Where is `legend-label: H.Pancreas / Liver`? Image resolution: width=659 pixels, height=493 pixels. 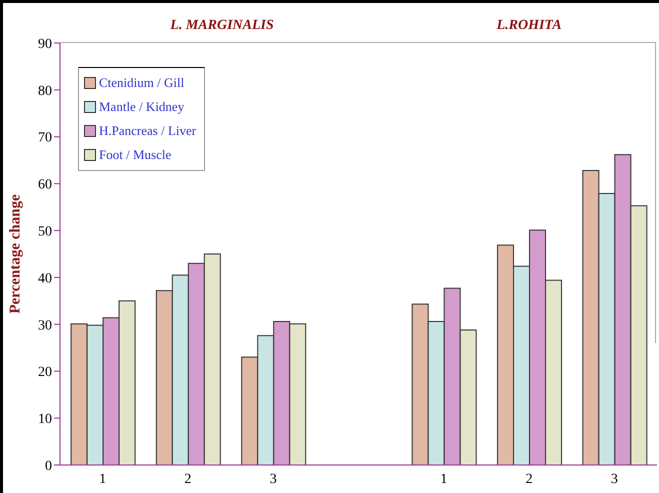 legend-label: H.Pancreas / Liver is located at coordinates (147, 131).